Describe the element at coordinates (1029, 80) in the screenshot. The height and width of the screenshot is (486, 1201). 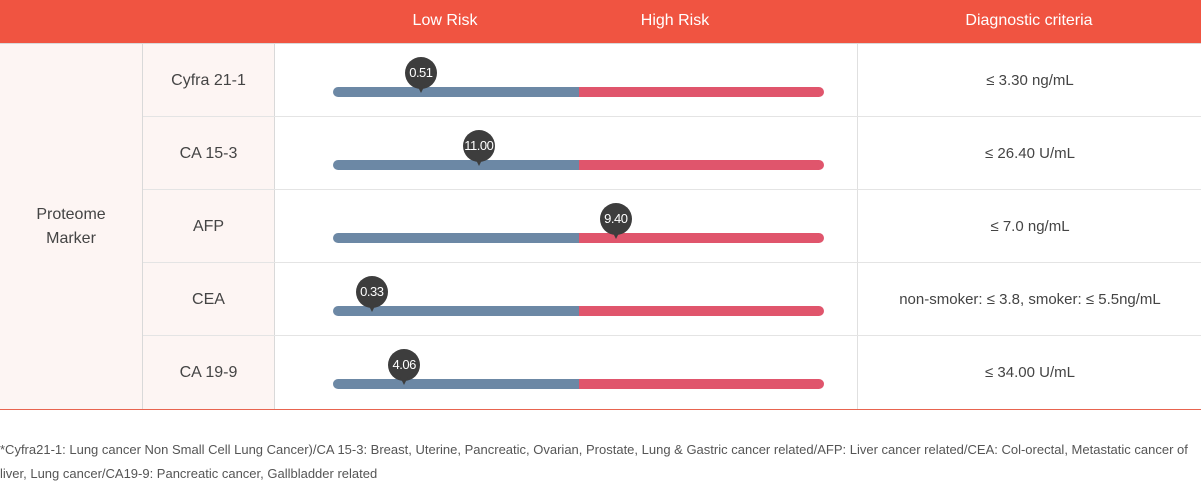
I see `diagnostic-criteria: ≤ 3.30 ng/mL` at that location.